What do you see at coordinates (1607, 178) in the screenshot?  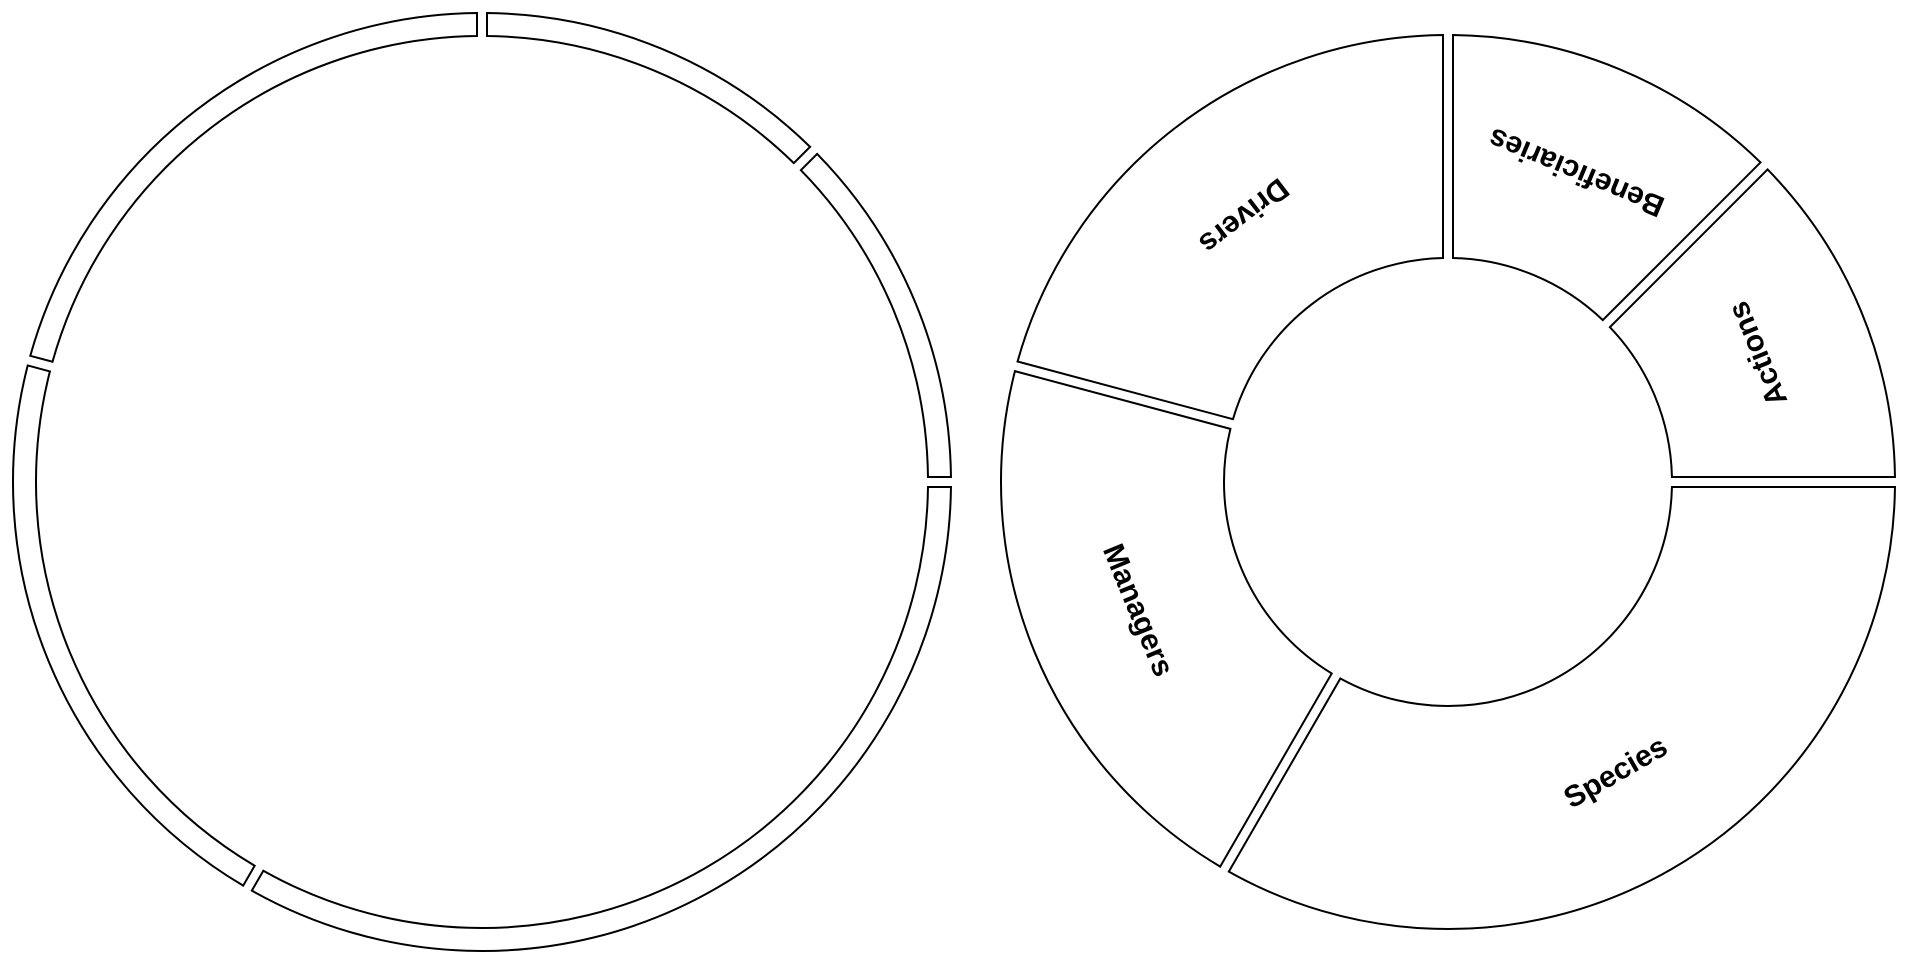 I see `segment-beneficiaries` at bounding box center [1607, 178].